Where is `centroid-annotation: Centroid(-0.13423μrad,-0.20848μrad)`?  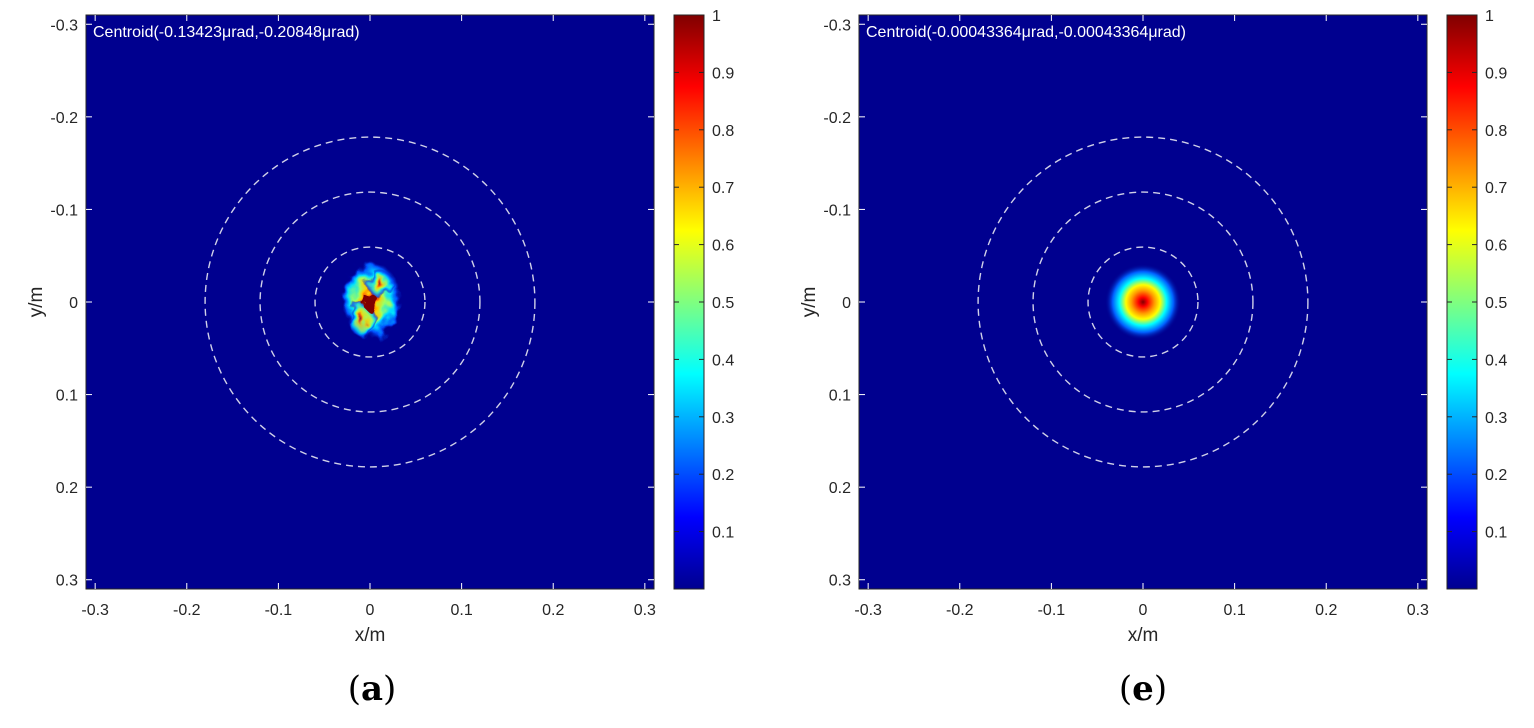
centroid-annotation: Centroid(-0.13423μrad,-0.20848μrad) is located at coordinates (226, 32).